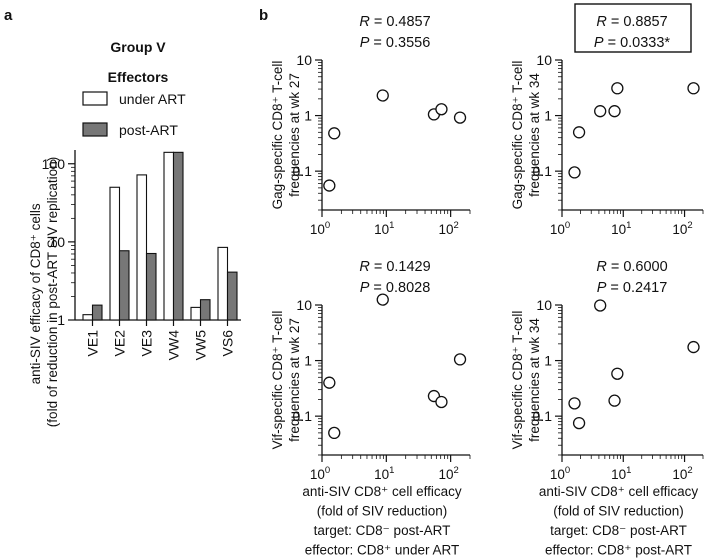  What do you see at coordinates (201, 345) in the screenshot?
I see `panel-a-x-tick-label: VW5` at bounding box center [201, 345].